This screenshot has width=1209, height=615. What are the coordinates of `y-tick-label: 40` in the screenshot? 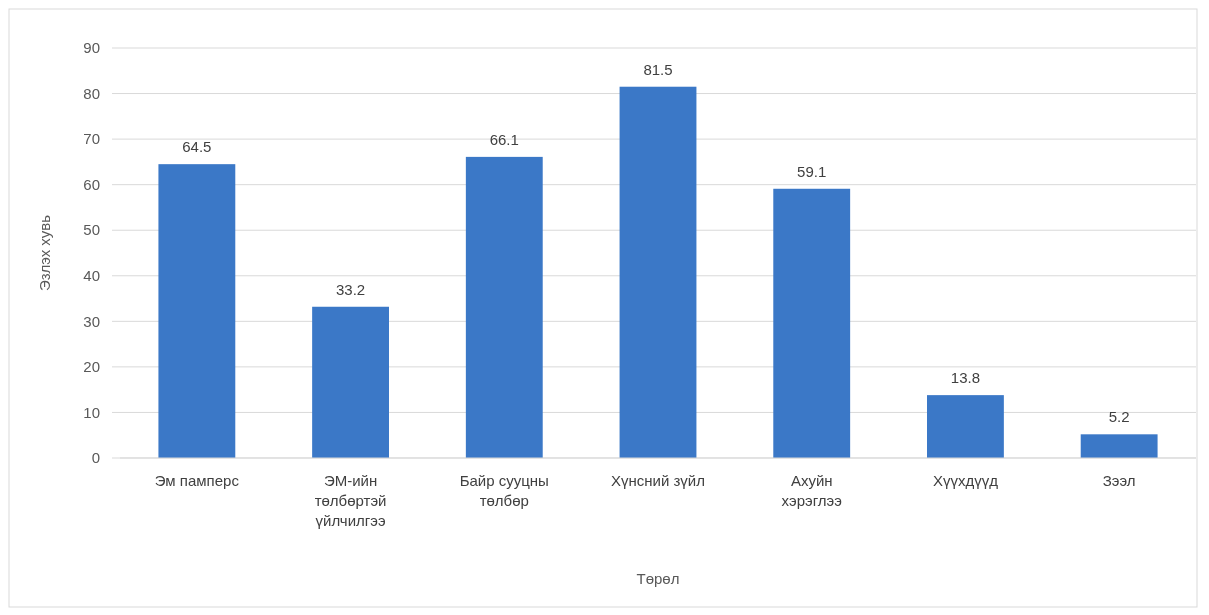 It's located at (91, 276).